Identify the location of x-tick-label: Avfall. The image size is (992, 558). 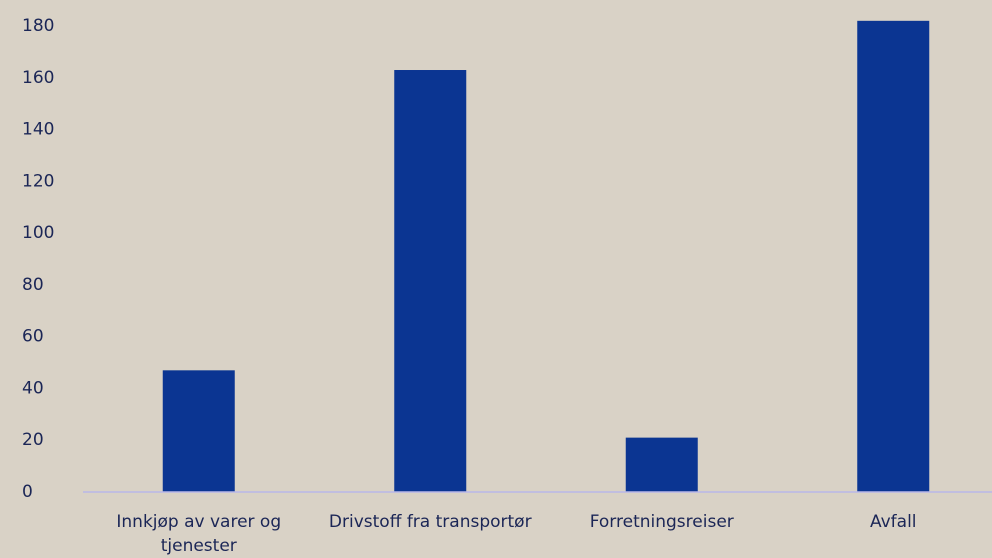
(893, 522).